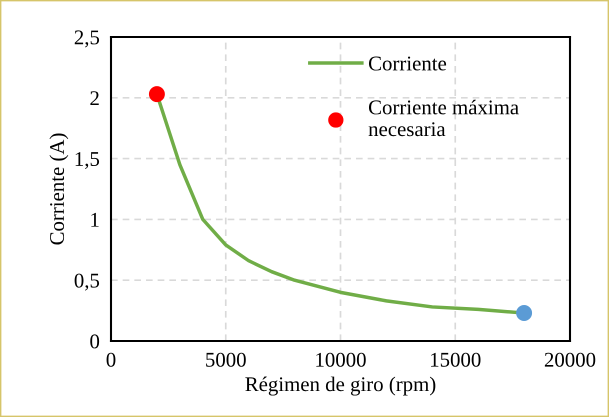  I want to click on y-tick-label: 0,5, so click(87, 282).